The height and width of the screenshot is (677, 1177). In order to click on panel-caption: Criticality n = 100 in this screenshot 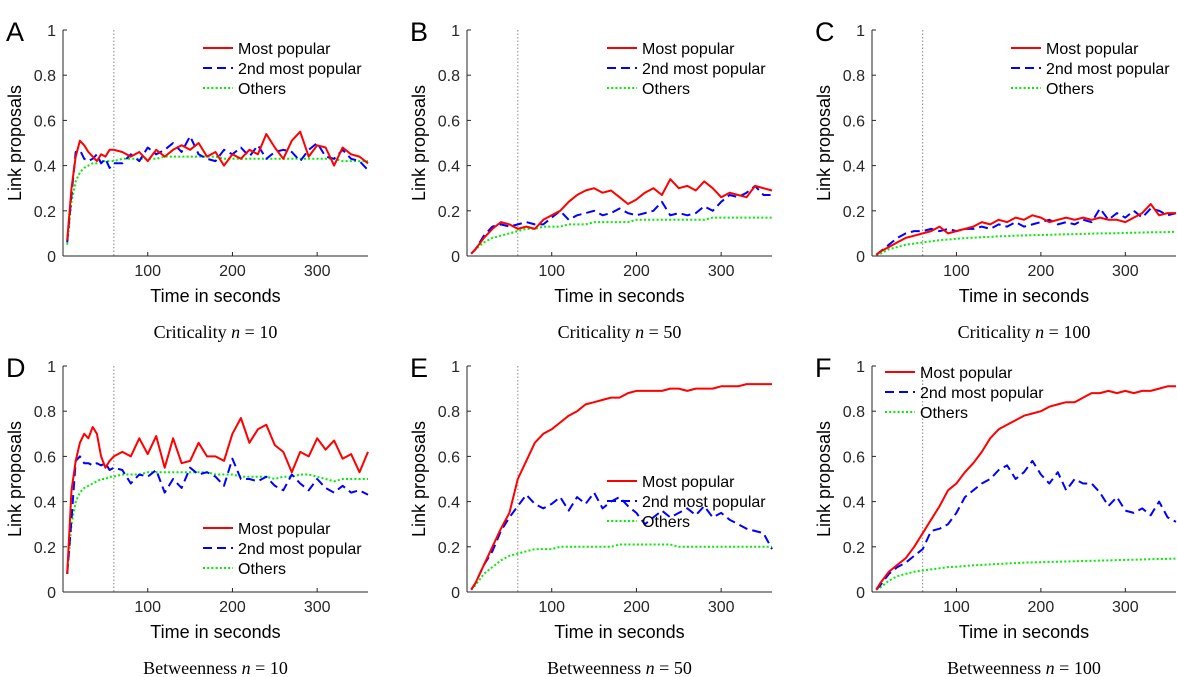, I will do `click(1024, 332)`.